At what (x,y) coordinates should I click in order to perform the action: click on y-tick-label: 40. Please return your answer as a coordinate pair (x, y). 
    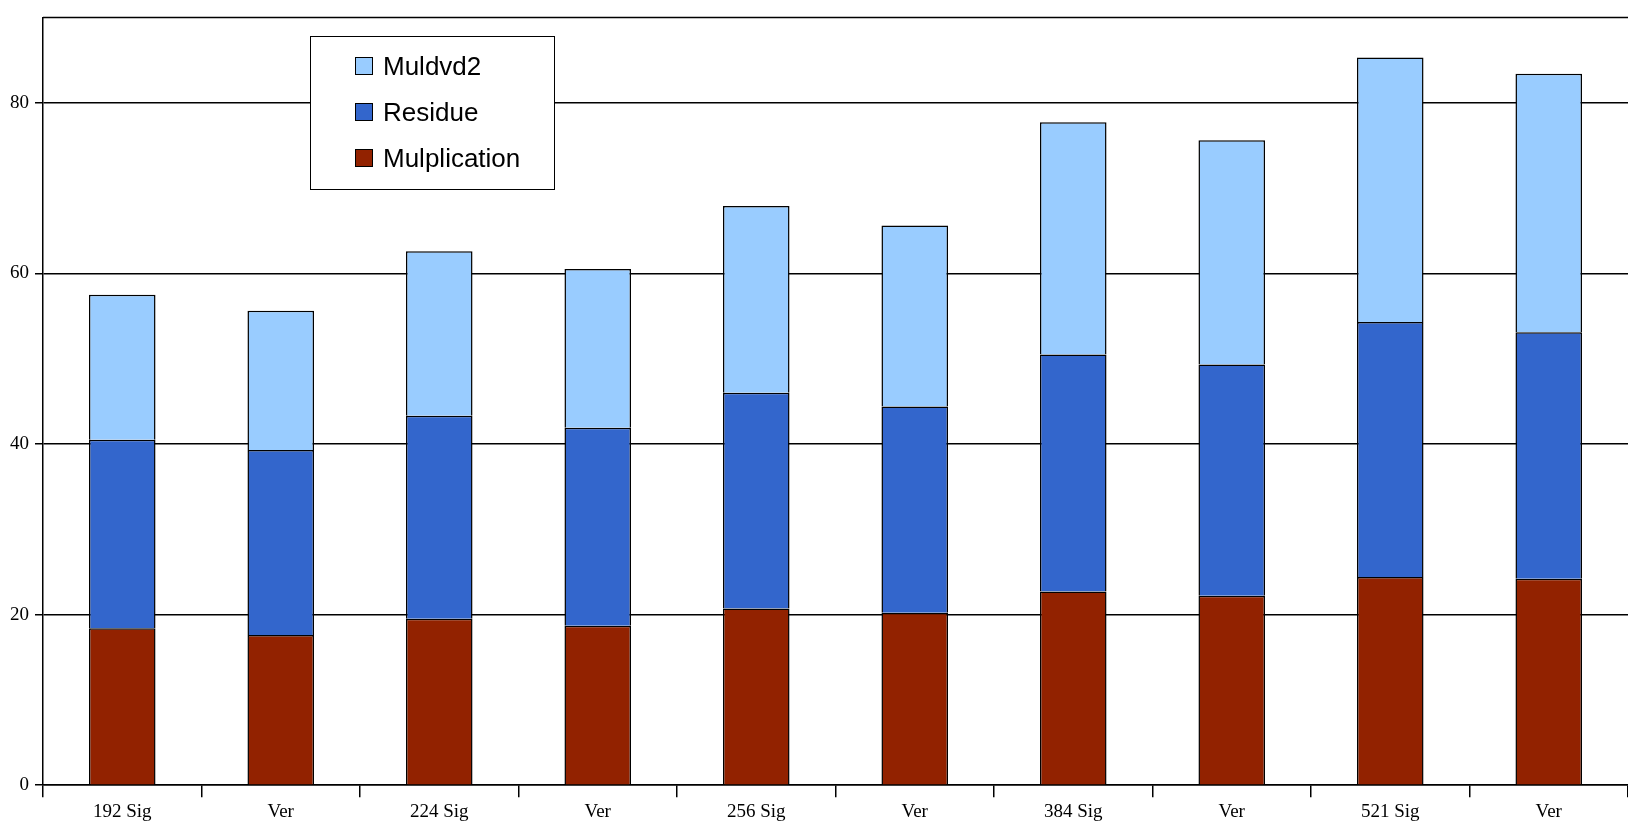
    Looking at the image, I should click on (19, 442).